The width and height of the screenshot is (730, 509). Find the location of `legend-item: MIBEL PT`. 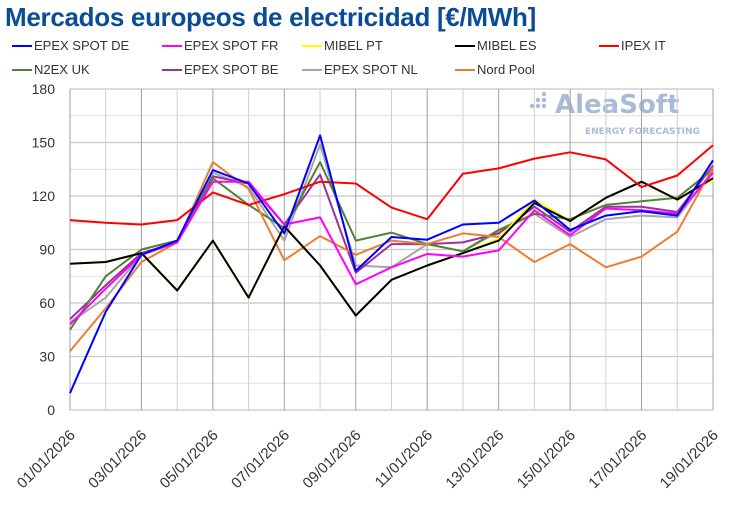

legend-item: MIBEL PT is located at coordinates (342, 45).